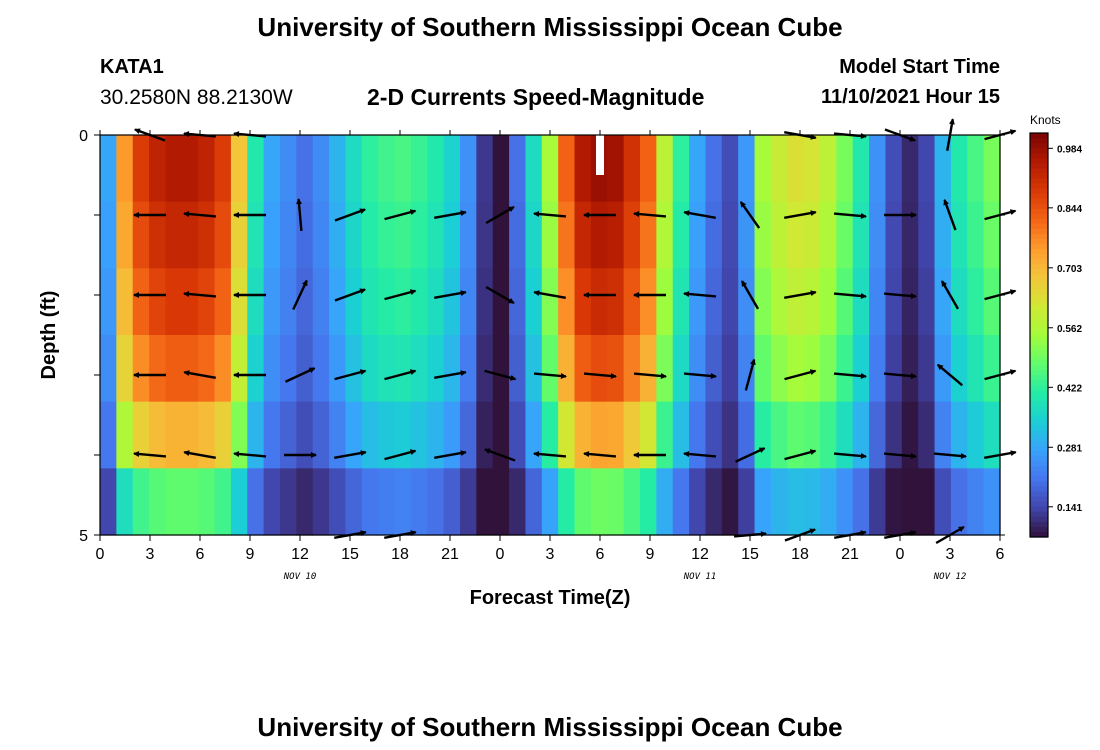 The width and height of the screenshot is (1100, 750). Describe the element at coordinates (1069, 209) in the screenshot. I see `colorbar-tick-label: 0.844` at that location.